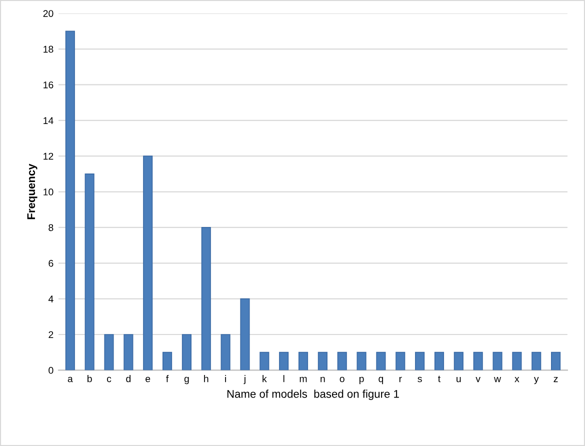  What do you see at coordinates (51, 228) in the screenshot?
I see `y-tick-label: 8` at bounding box center [51, 228].